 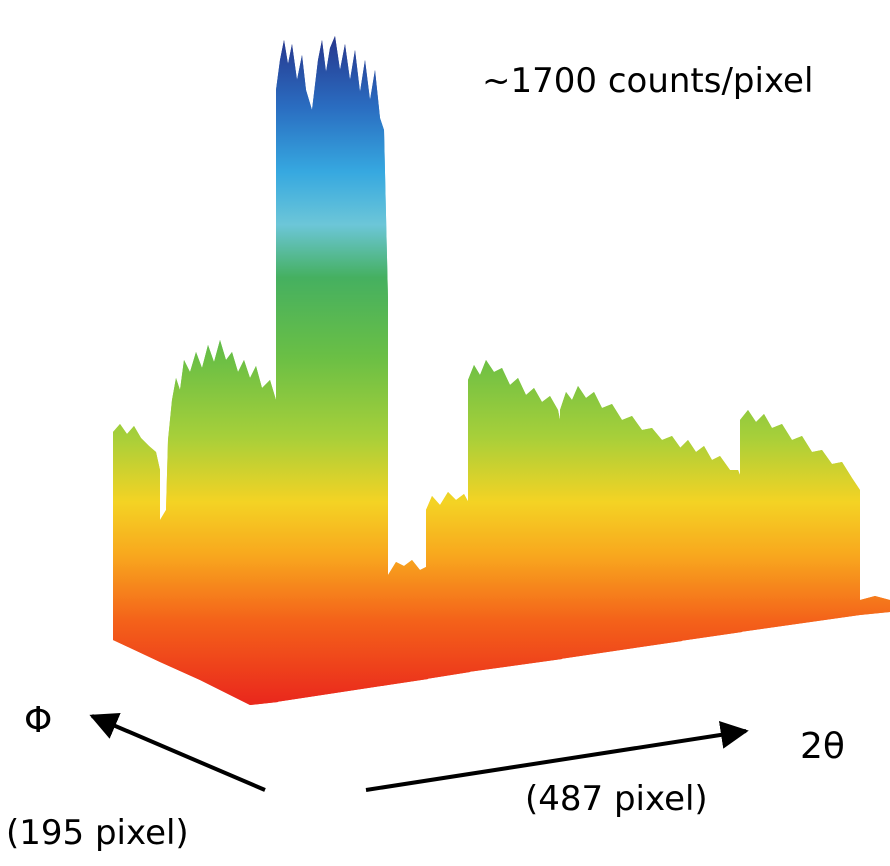 I want to click on phi-label: Φ, so click(x=38, y=720).